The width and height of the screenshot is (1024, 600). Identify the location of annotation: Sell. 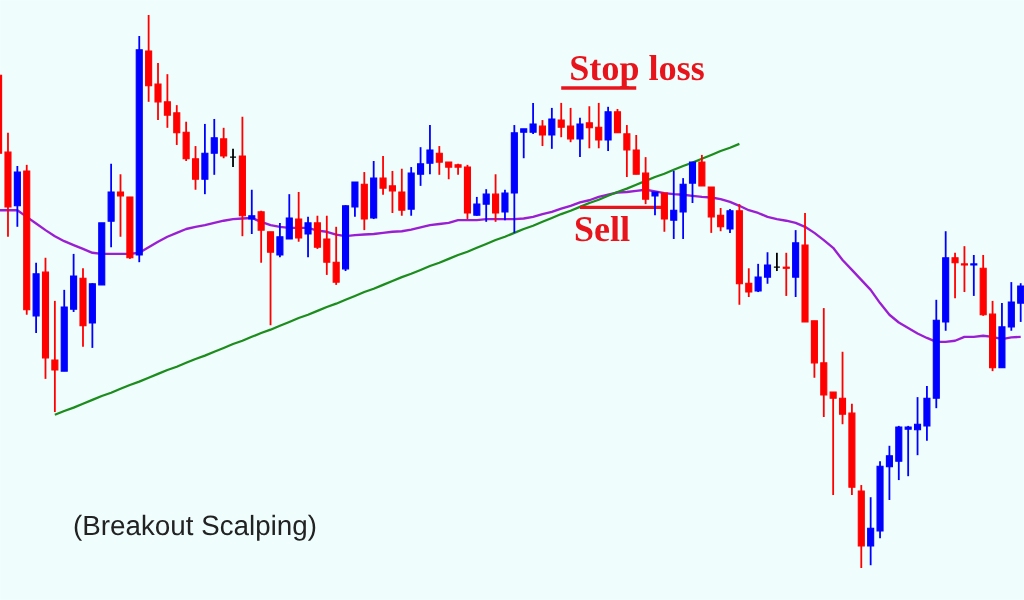
(602, 228).